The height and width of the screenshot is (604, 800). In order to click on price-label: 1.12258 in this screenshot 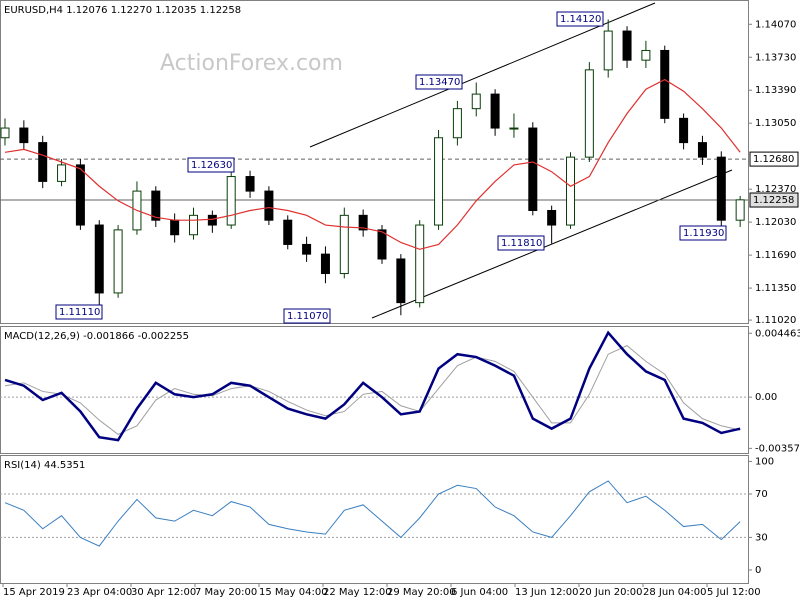, I will do `click(773, 200)`.